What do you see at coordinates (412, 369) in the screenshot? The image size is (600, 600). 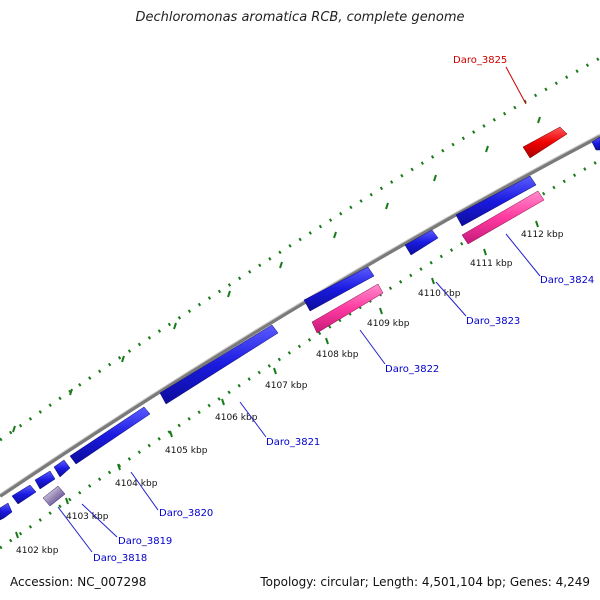 I see `gene-label: Daro_3822` at bounding box center [412, 369].